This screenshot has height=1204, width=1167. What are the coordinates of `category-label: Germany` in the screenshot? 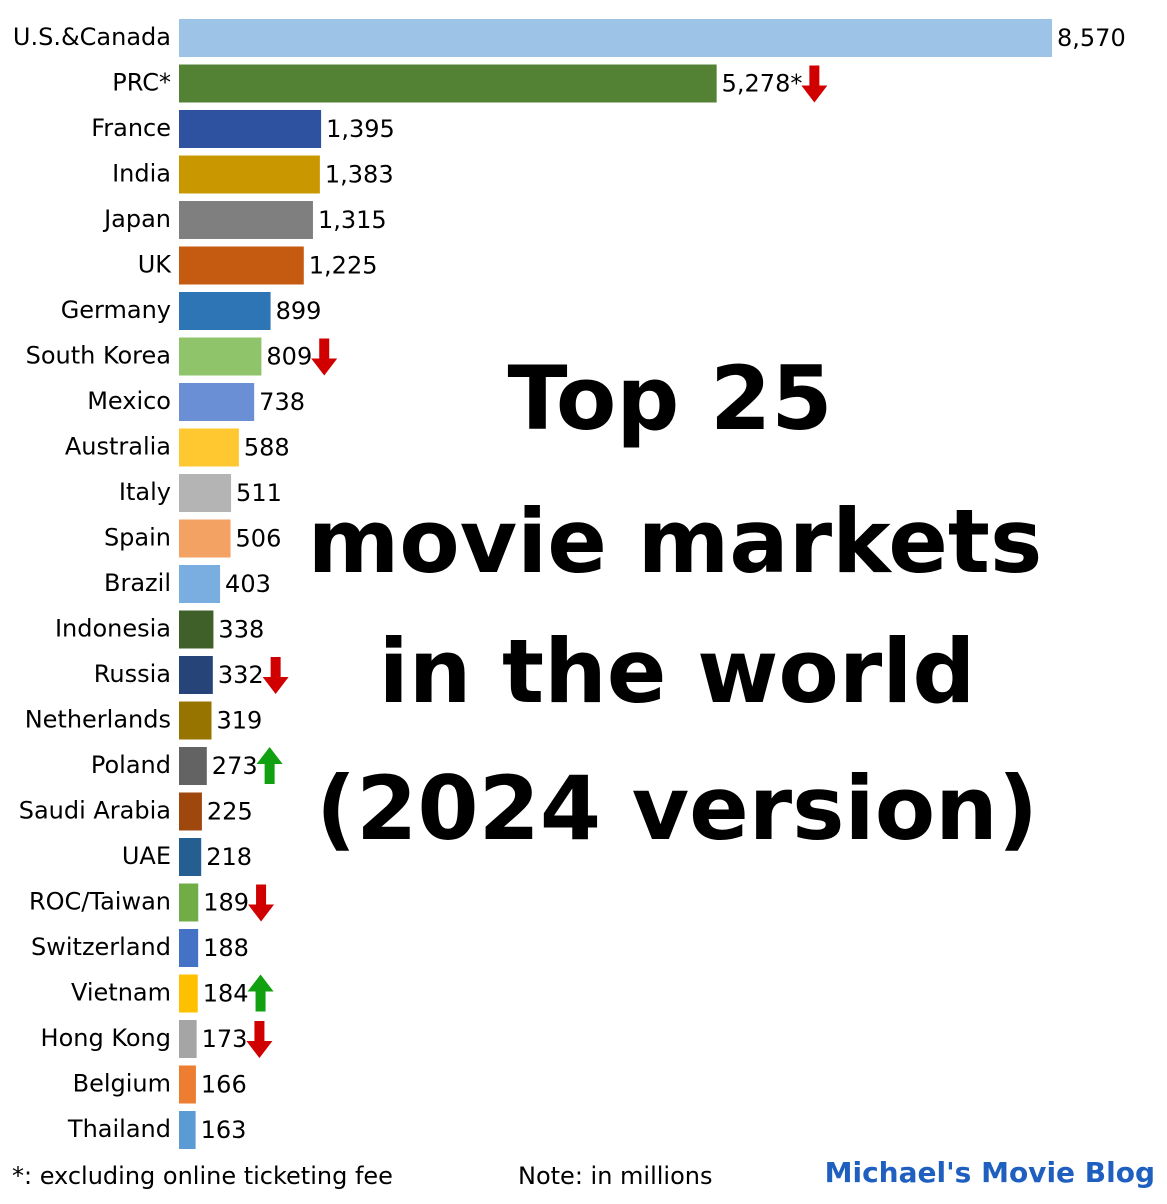 It's located at (116, 310).